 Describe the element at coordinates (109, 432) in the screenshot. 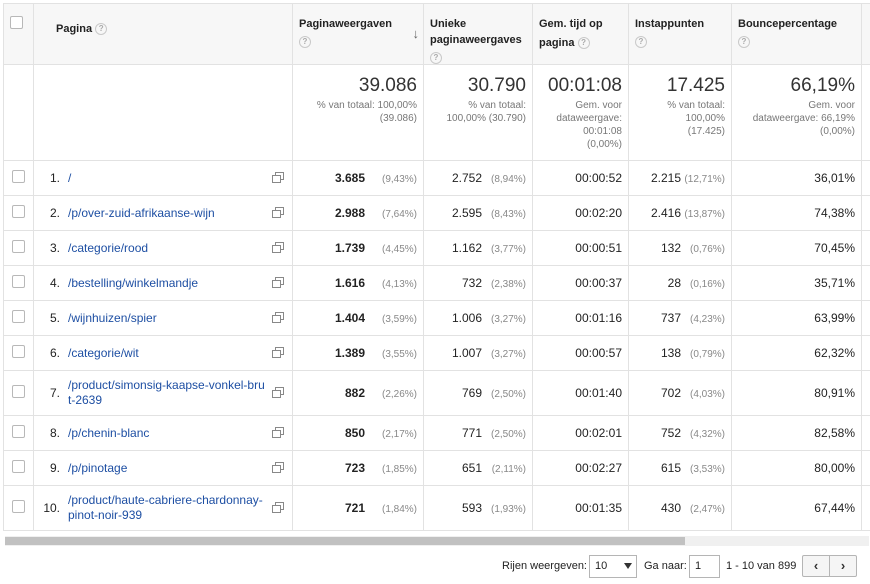

I see `page-path-link: /p/chenin-blanc` at that location.